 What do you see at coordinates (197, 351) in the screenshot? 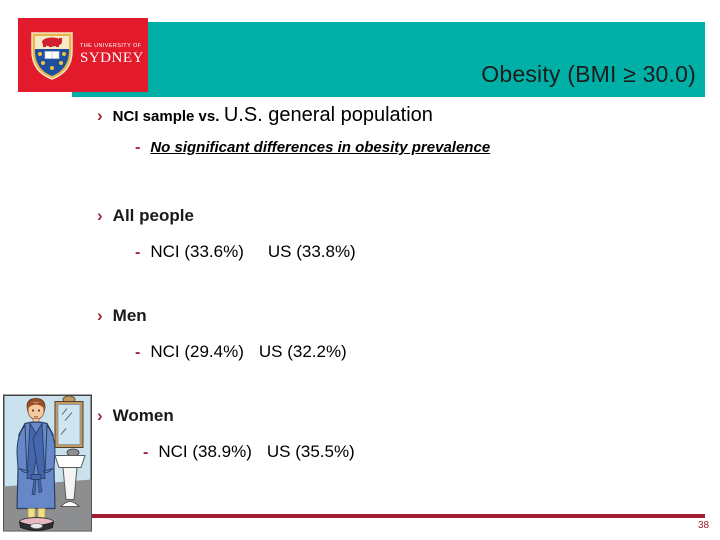
I see `nci-stat: NCI (29.4%)` at bounding box center [197, 351].